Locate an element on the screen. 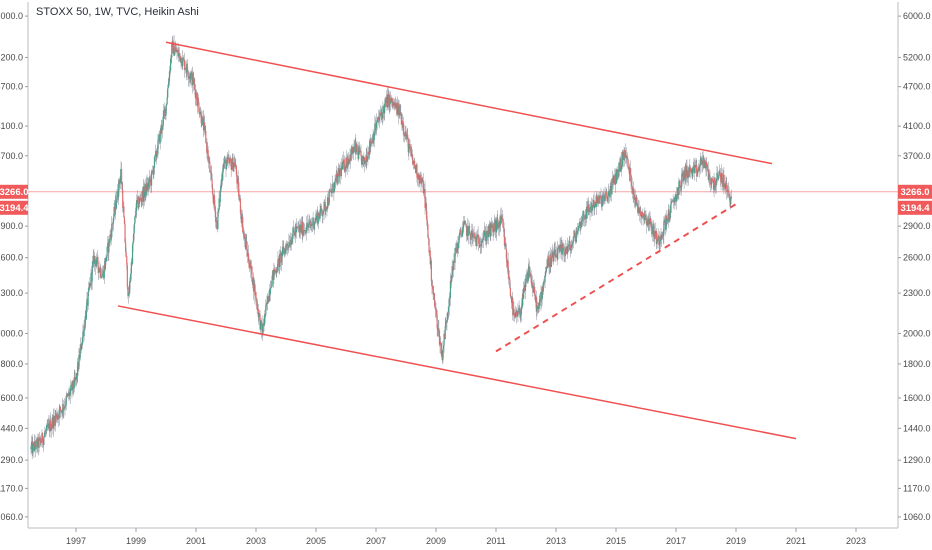  y-tick-label-left: 1170.0 is located at coordinates (11, 488).